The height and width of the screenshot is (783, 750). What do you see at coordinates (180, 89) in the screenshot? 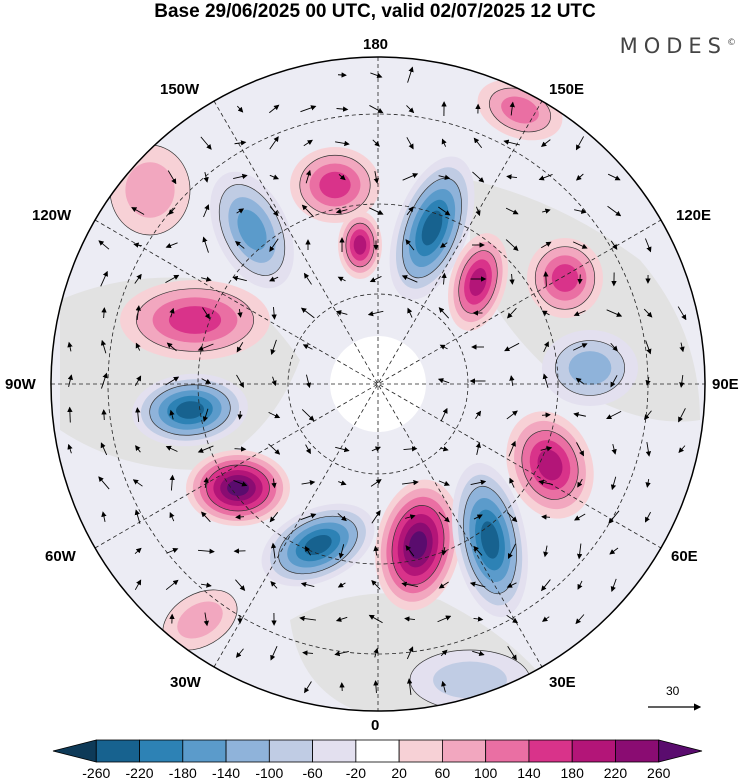
I see `lon-label-150w: 150W` at bounding box center [180, 89].